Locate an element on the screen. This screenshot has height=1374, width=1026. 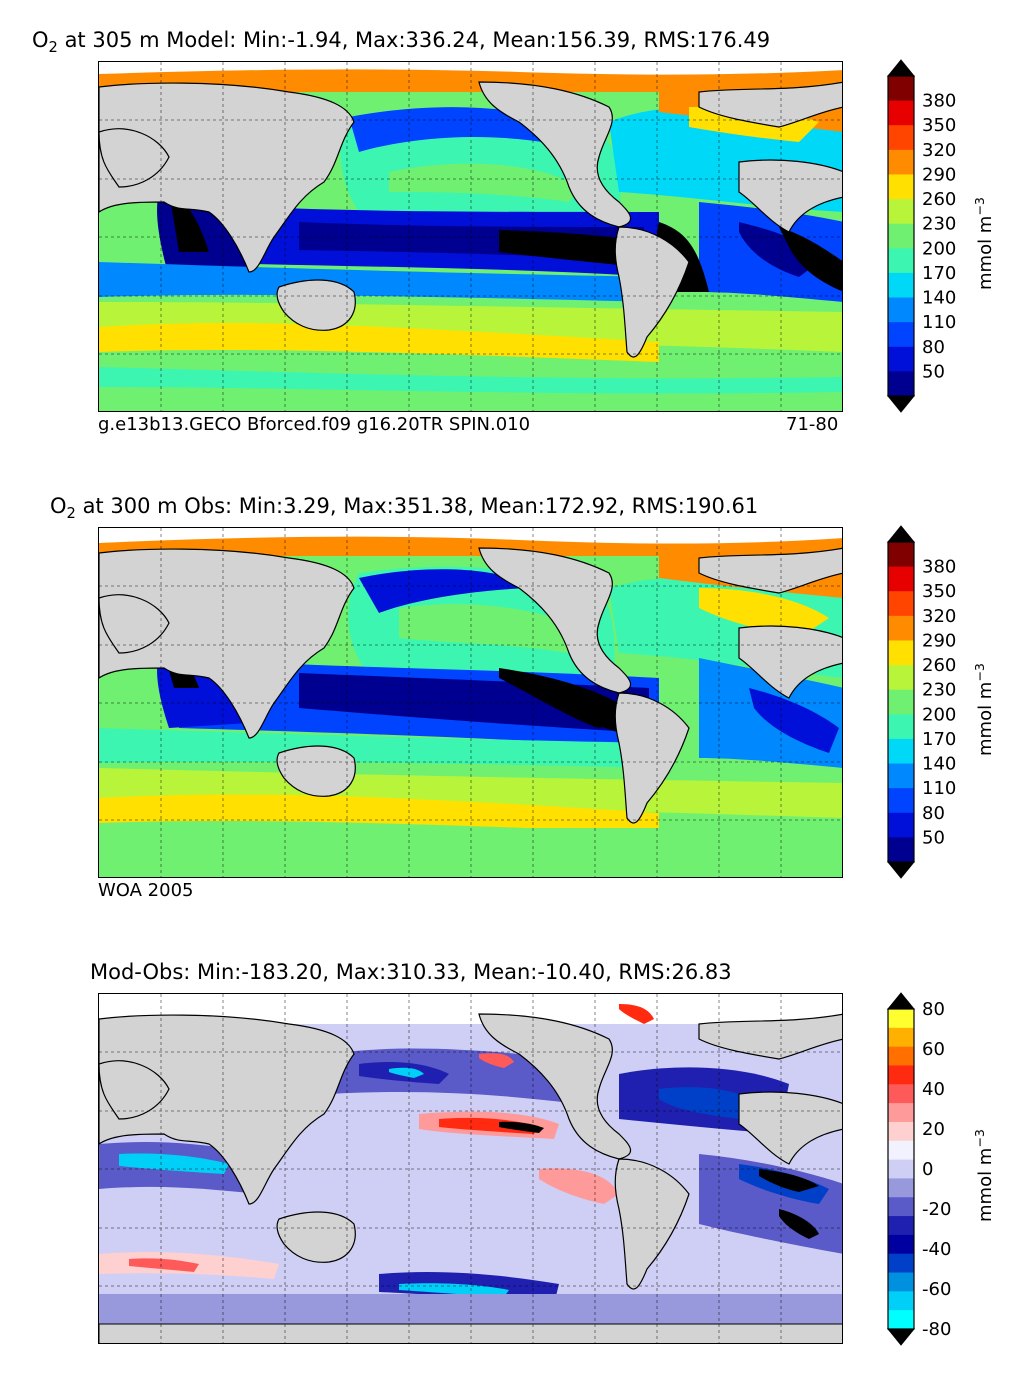
colorbar-tick-label: 40 is located at coordinates (933, 1089).